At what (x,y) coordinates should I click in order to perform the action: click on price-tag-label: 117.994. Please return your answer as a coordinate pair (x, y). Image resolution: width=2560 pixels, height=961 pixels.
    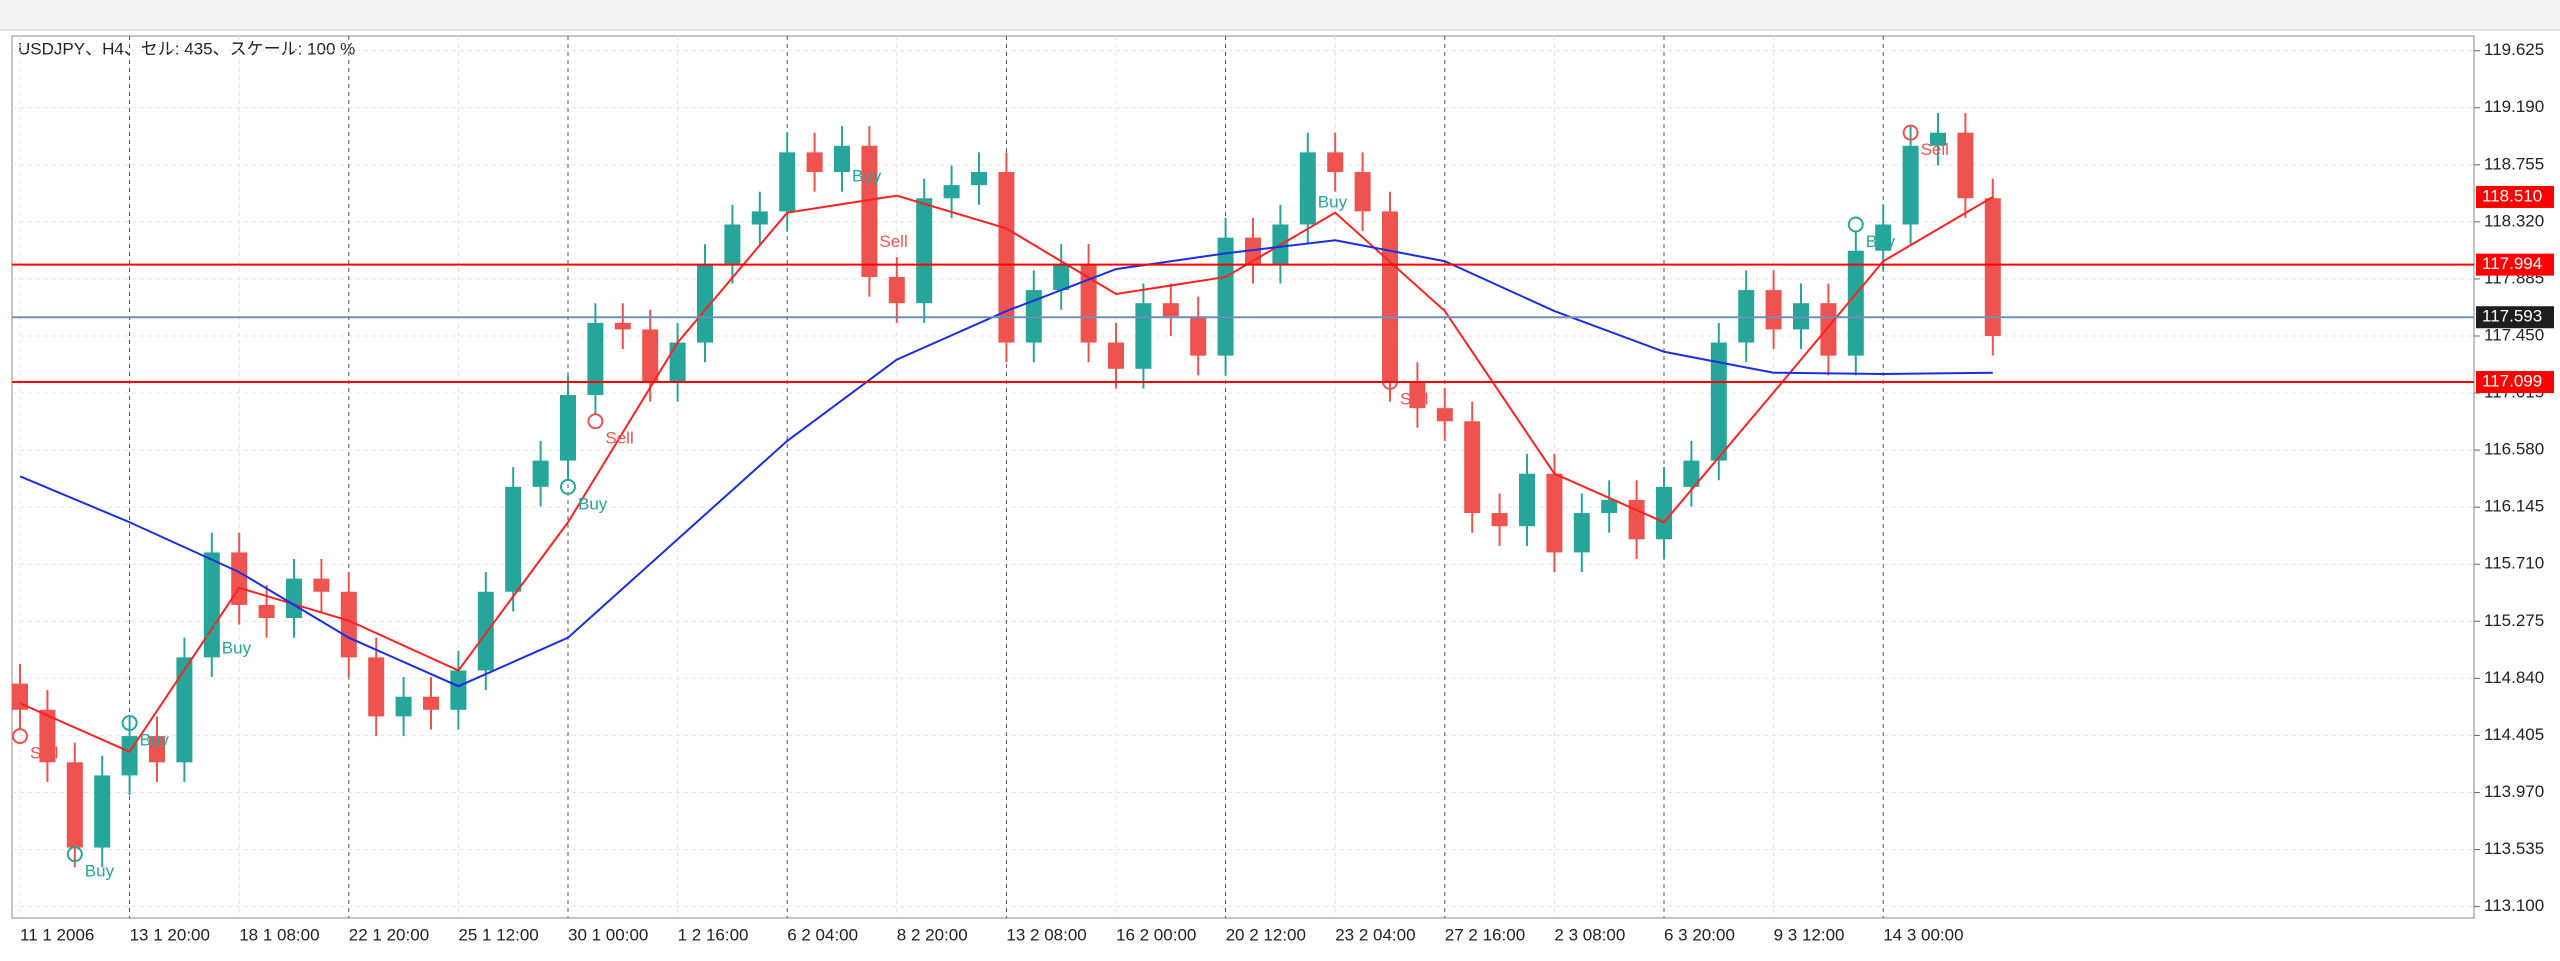
    Looking at the image, I should click on (2512, 263).